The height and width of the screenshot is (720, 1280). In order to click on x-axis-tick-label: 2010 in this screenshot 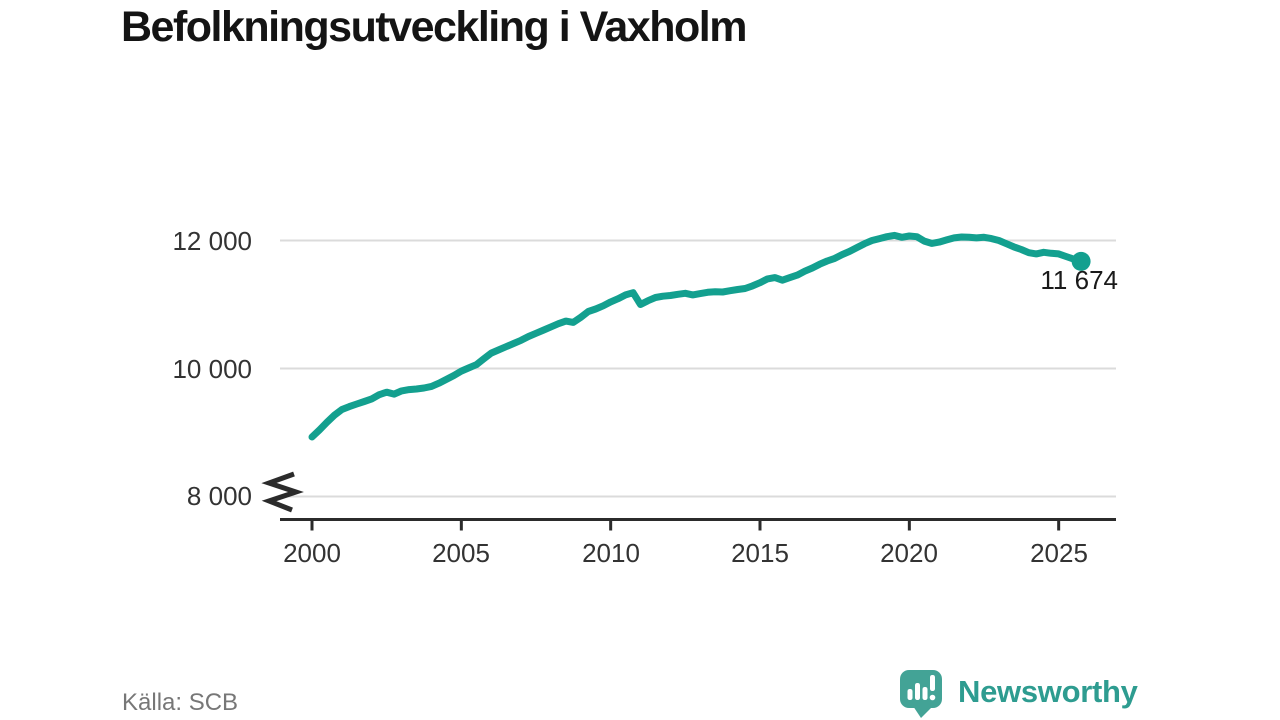, I will do `click(611, 553)`.